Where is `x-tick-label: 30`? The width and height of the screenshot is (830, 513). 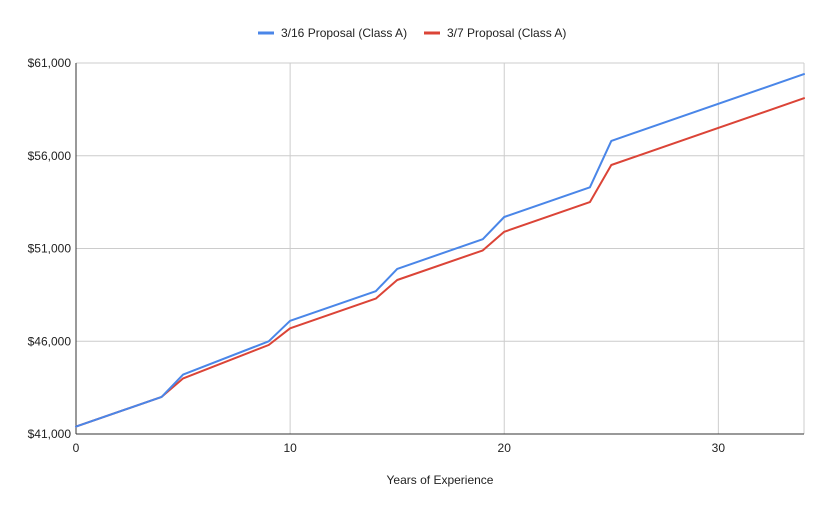 x-tick-label: 30 is located at coordinates (719, 448).